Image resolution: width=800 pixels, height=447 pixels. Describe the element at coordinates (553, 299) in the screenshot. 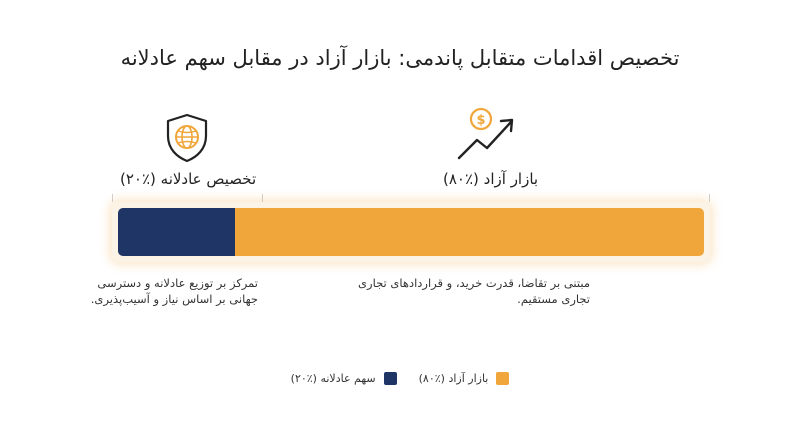

I see `free-market-description-line-2: تجاری مستقیم.` at that location.